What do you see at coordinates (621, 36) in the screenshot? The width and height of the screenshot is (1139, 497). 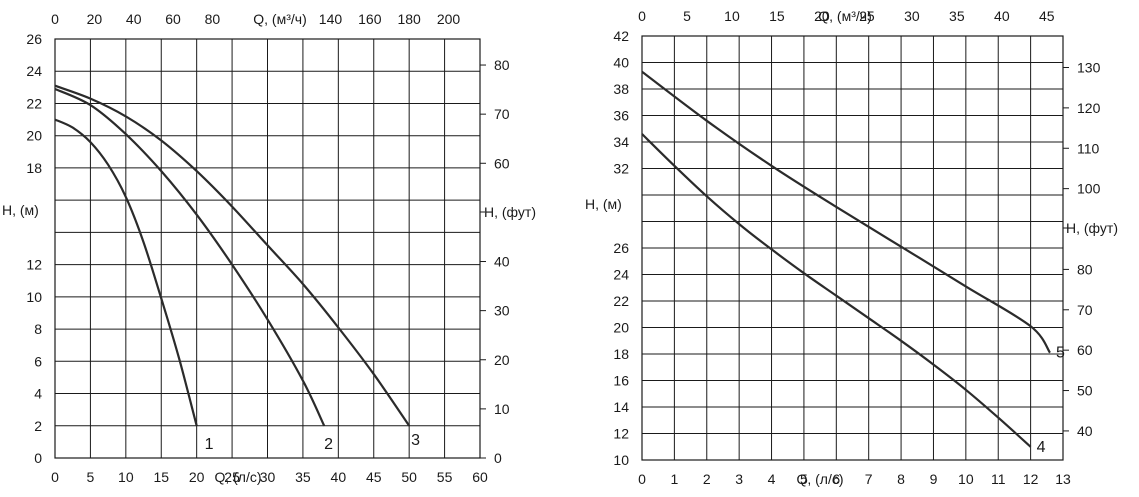 I see `y-left-tick-label: 42` at bounding box center [621, 36].